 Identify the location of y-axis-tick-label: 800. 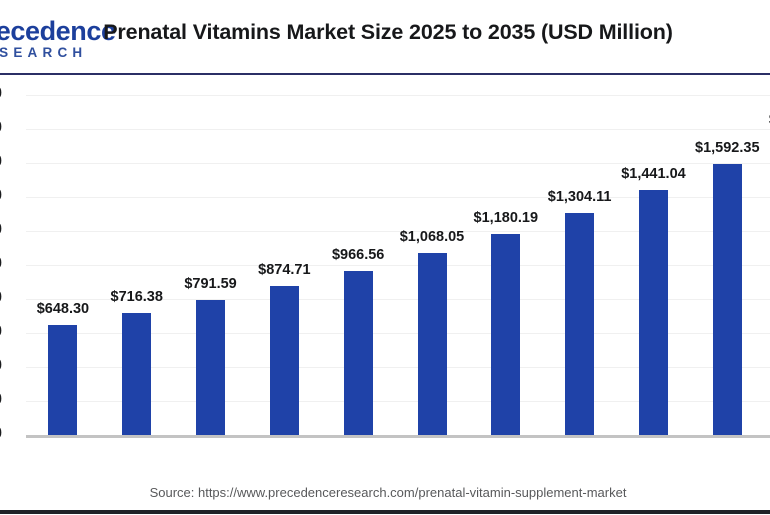
(1, 298).